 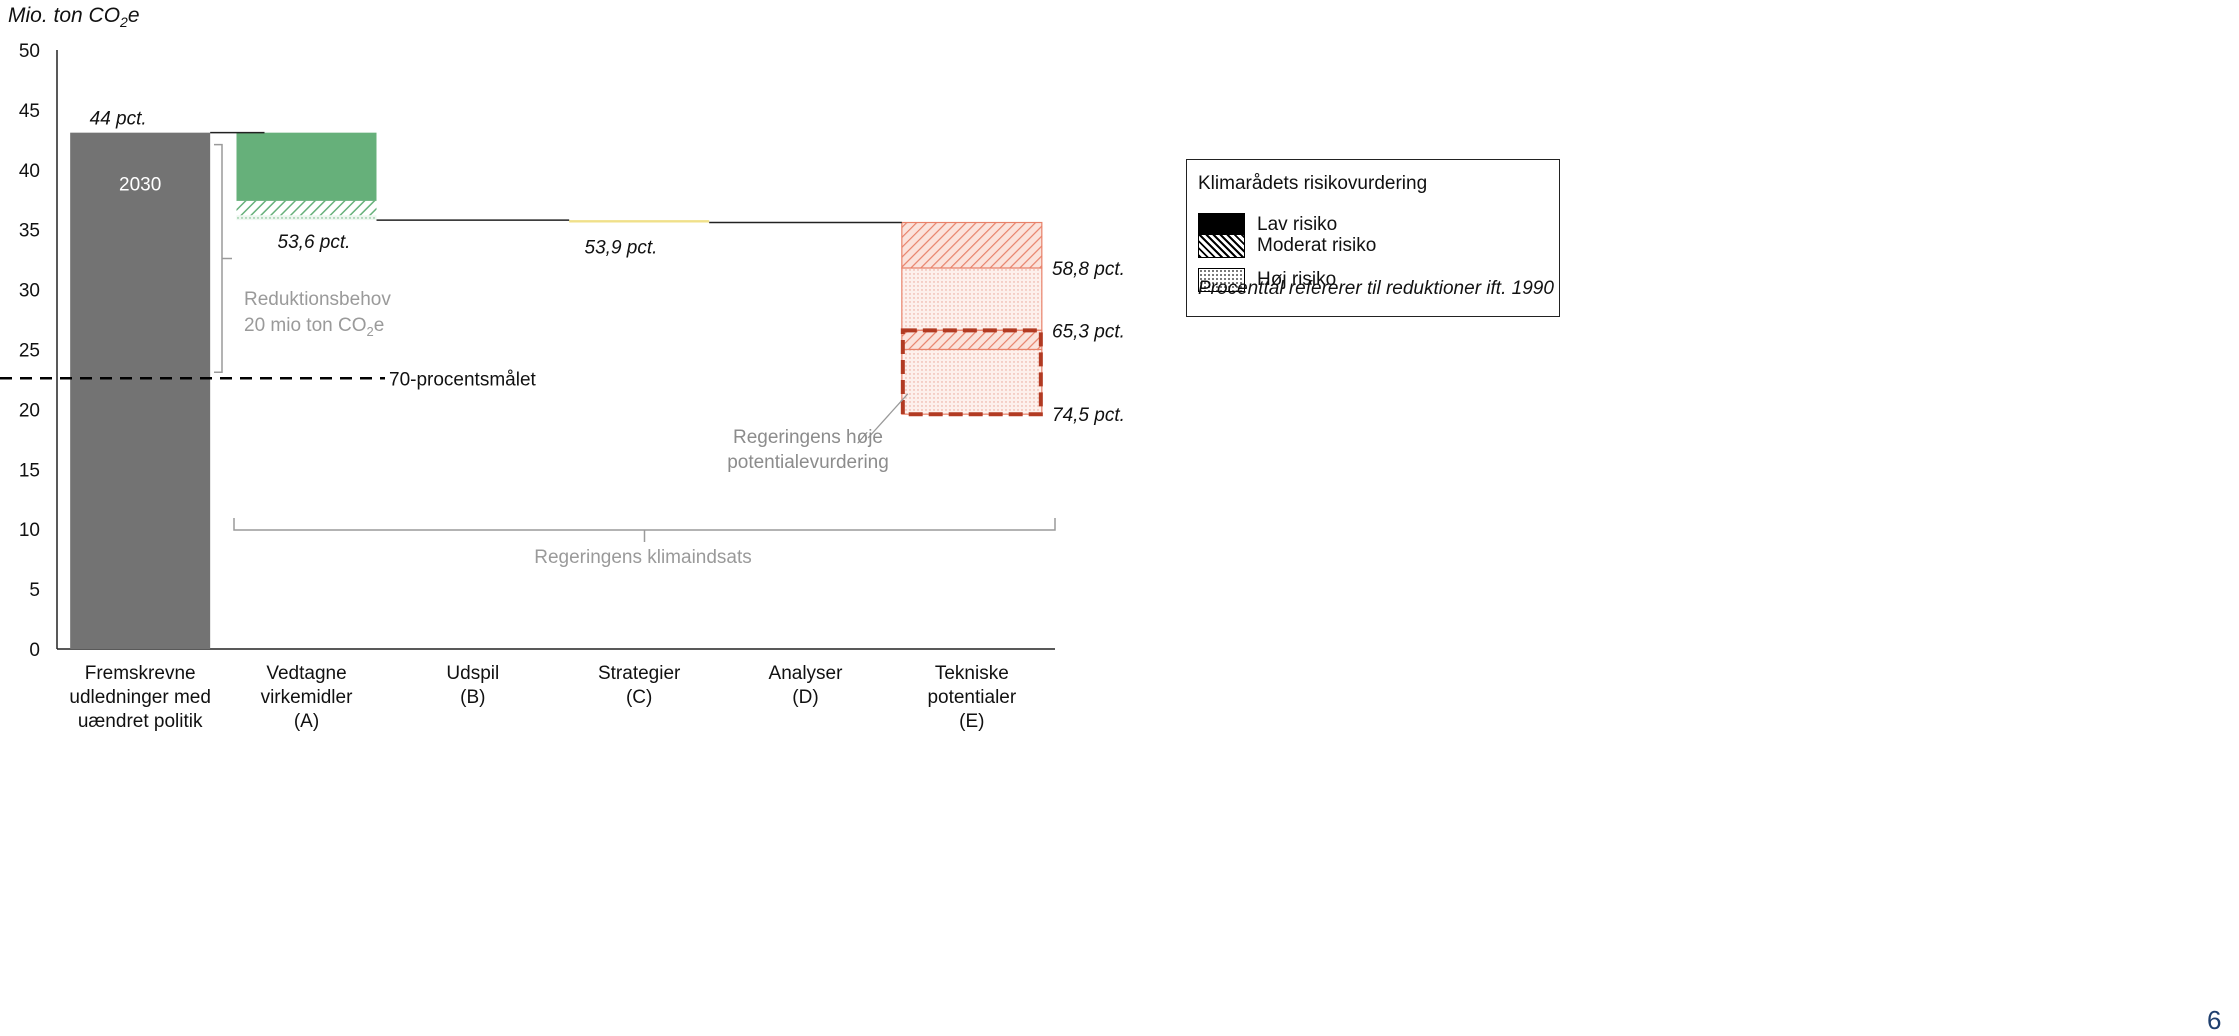 I want to click on reduction-label-suffix: e, so click(x=379, y=325).